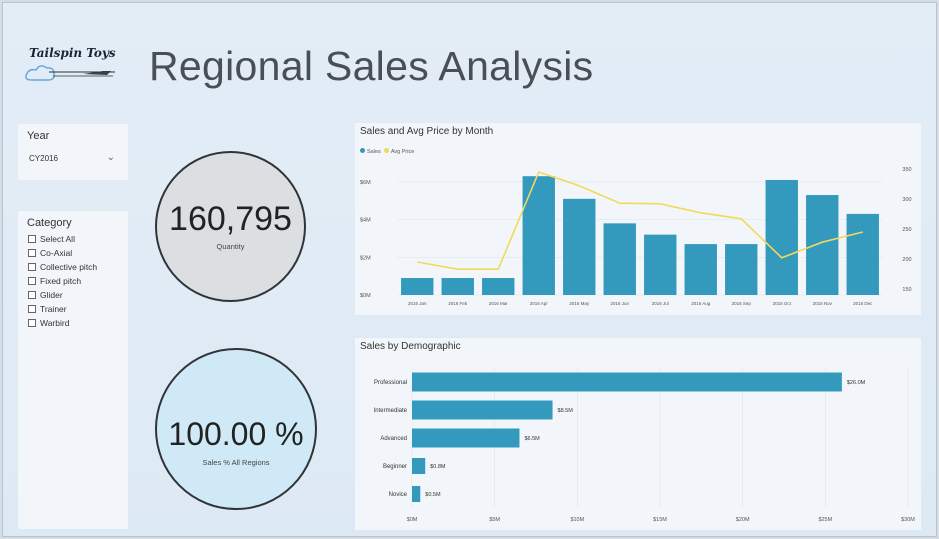 This screenshot has width=939, height=539. I want to click on x-tick-label: $20M, so click(743, 520).